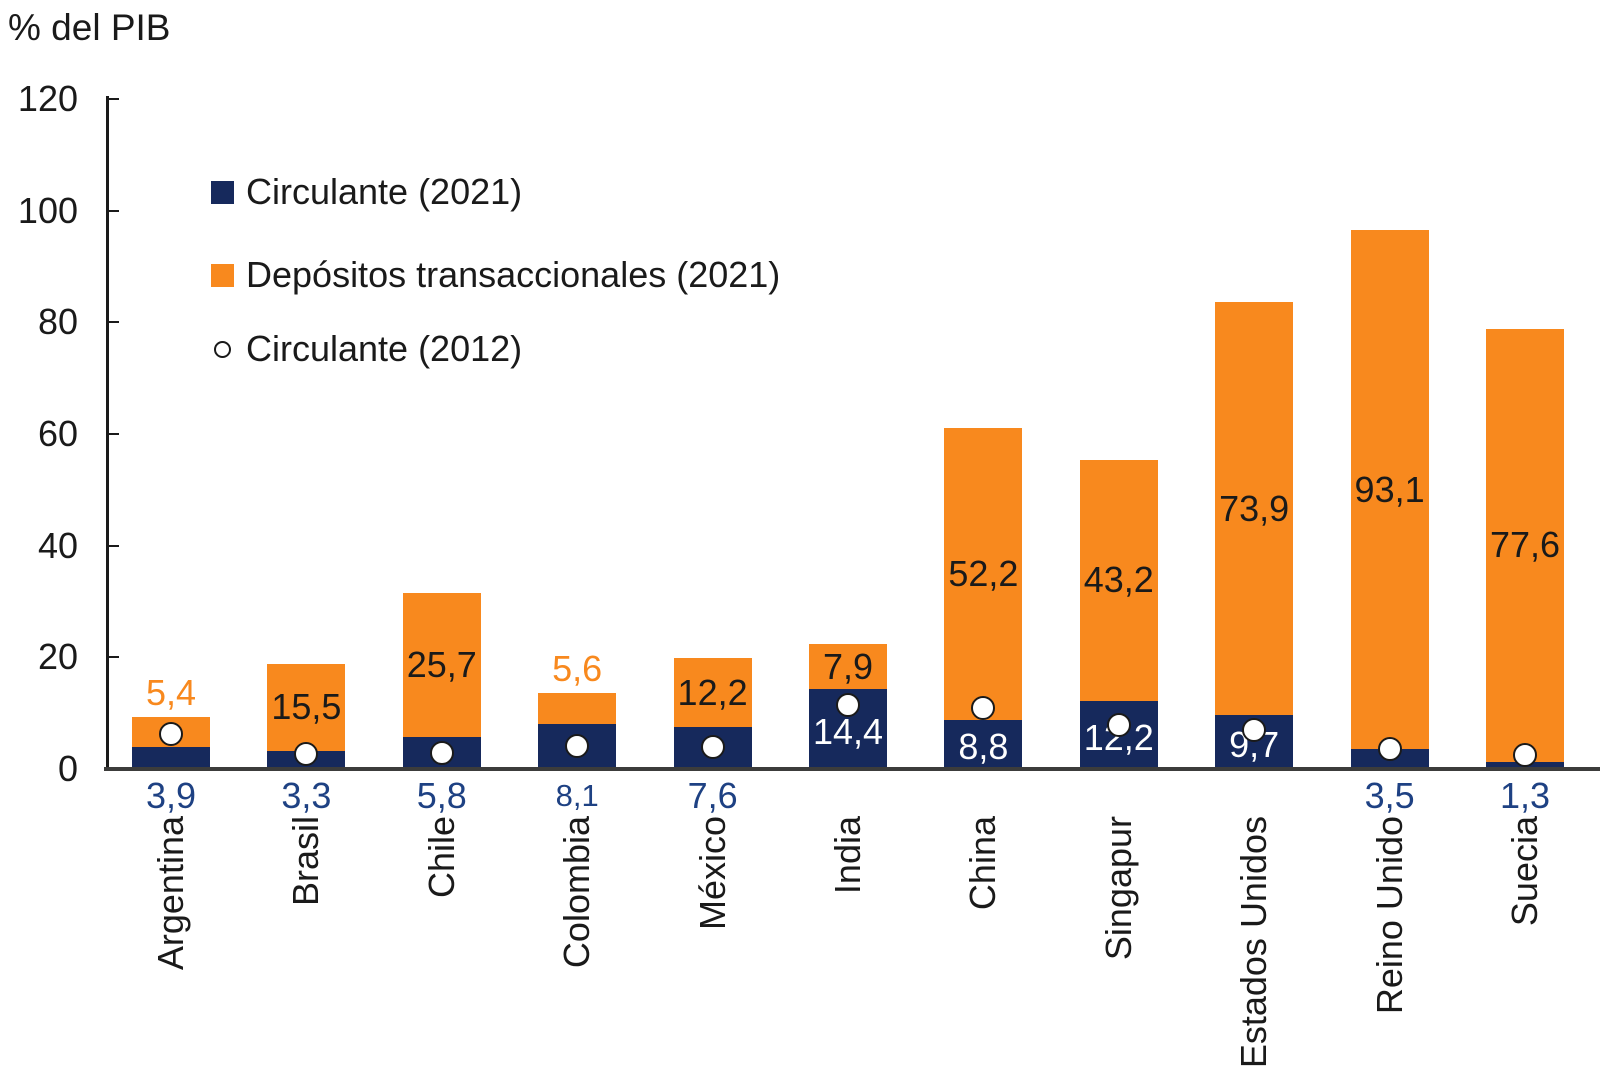 This screenshot has height=1079, width=1620. I want to click on x-axis-label-argentina: Argentina, so click(170, 893).